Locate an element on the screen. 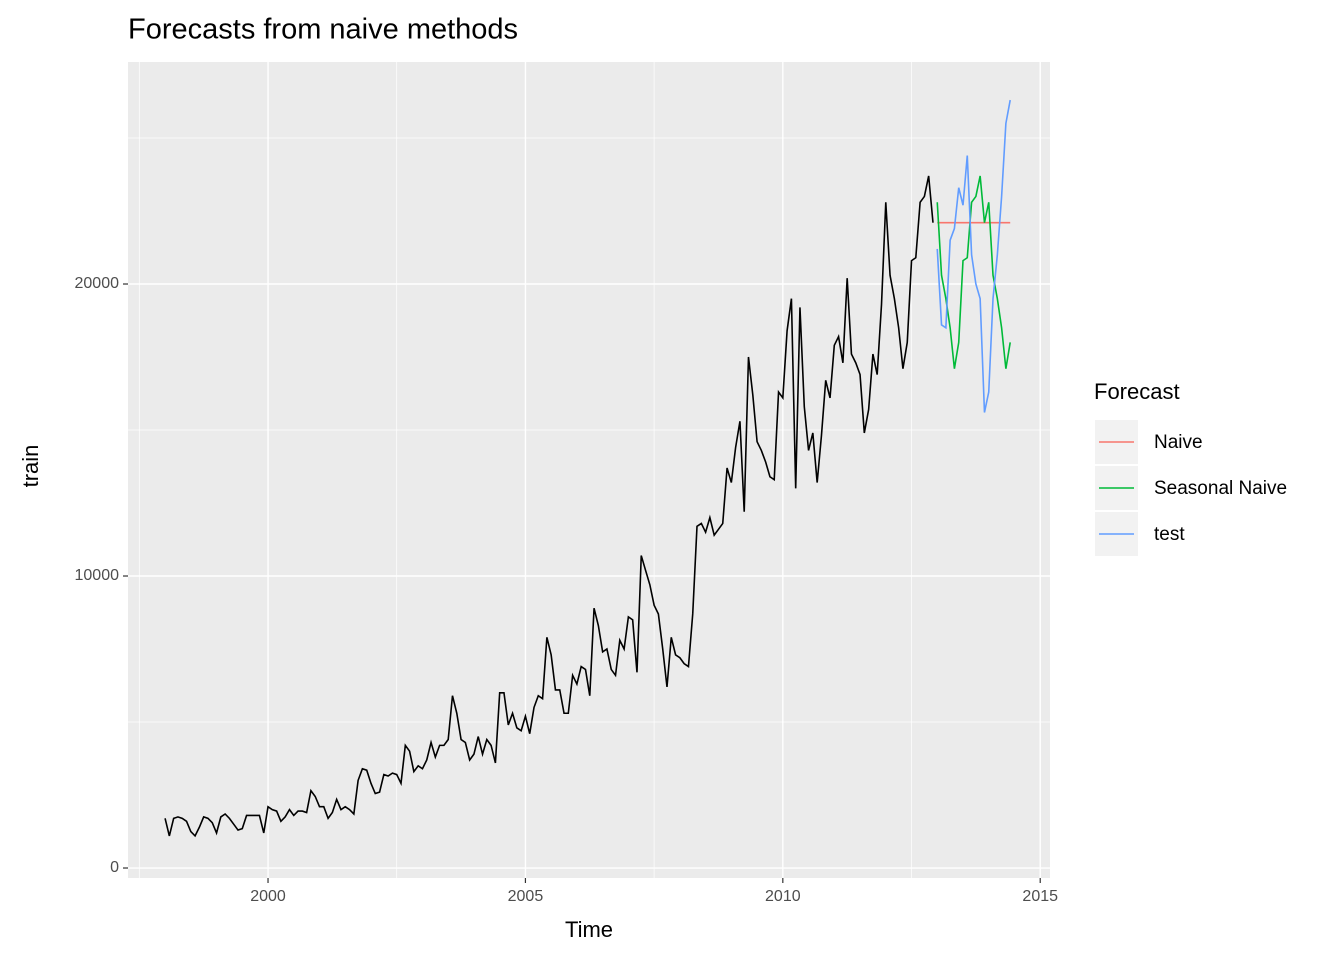  legend-title: Forecast is located at coordinates (1137, 391).